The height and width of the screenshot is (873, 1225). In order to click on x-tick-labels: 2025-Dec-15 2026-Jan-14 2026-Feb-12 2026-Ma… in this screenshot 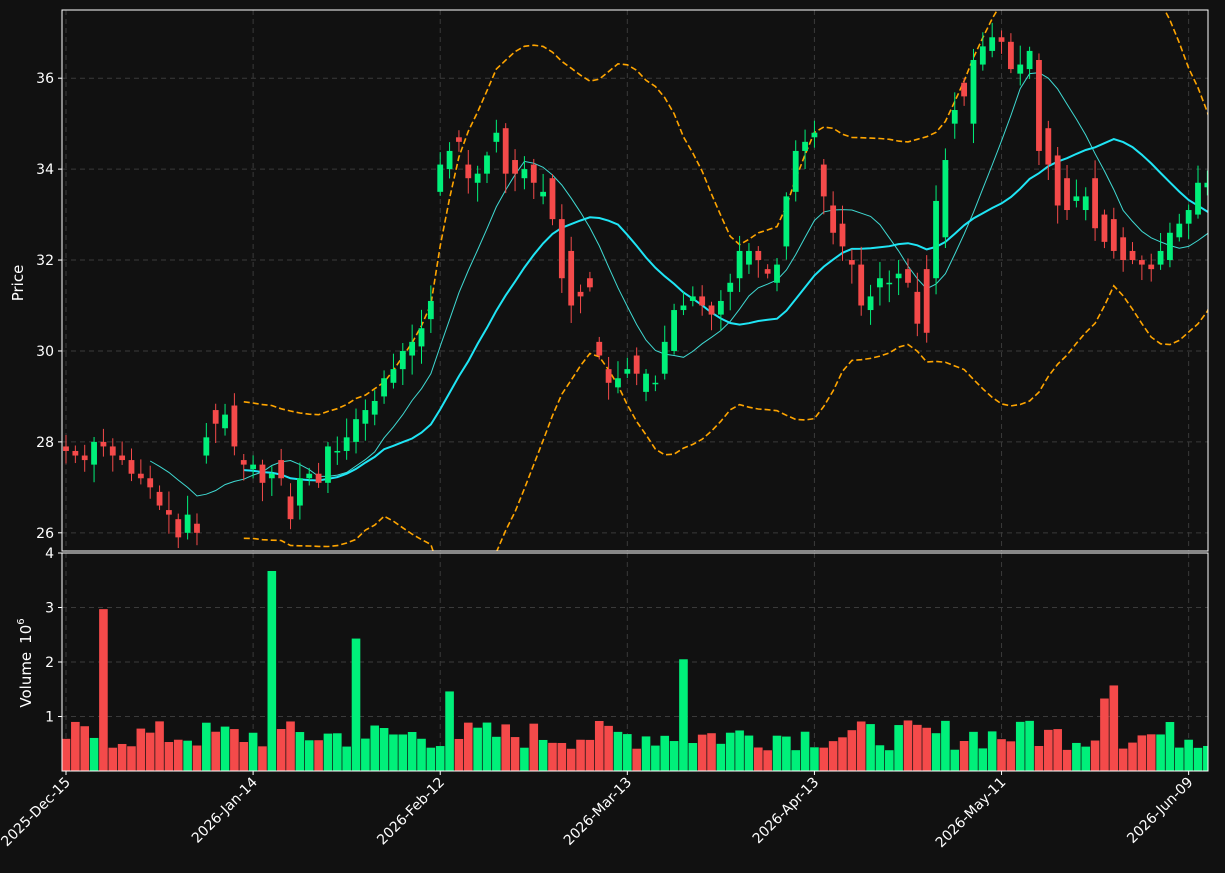, I will do `click(598, 811)`.